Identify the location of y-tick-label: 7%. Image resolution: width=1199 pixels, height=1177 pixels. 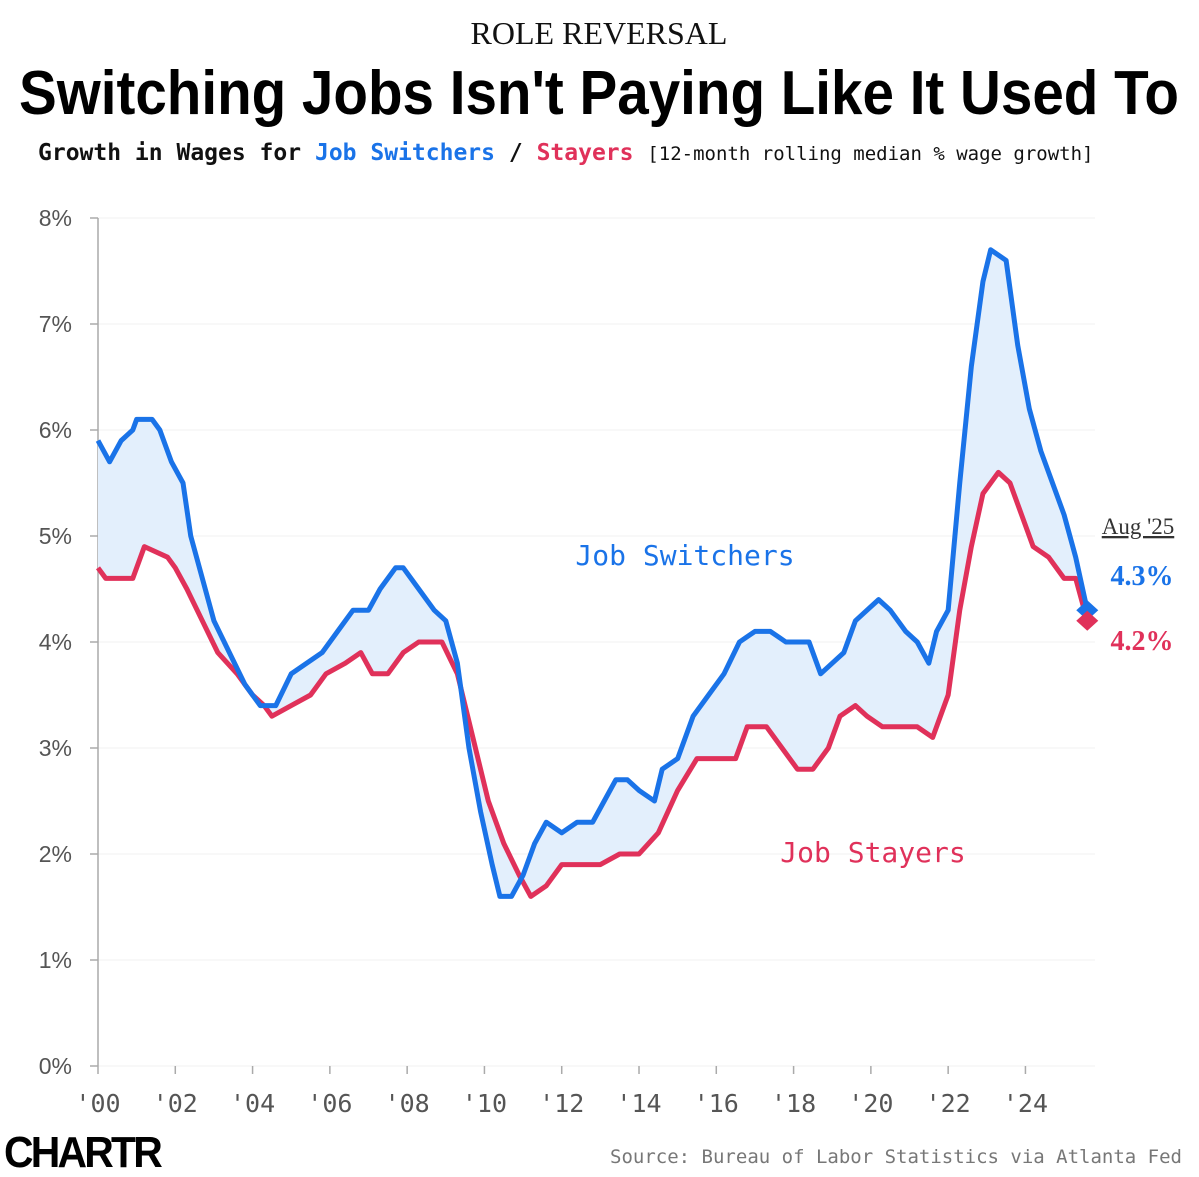
(55, 324).